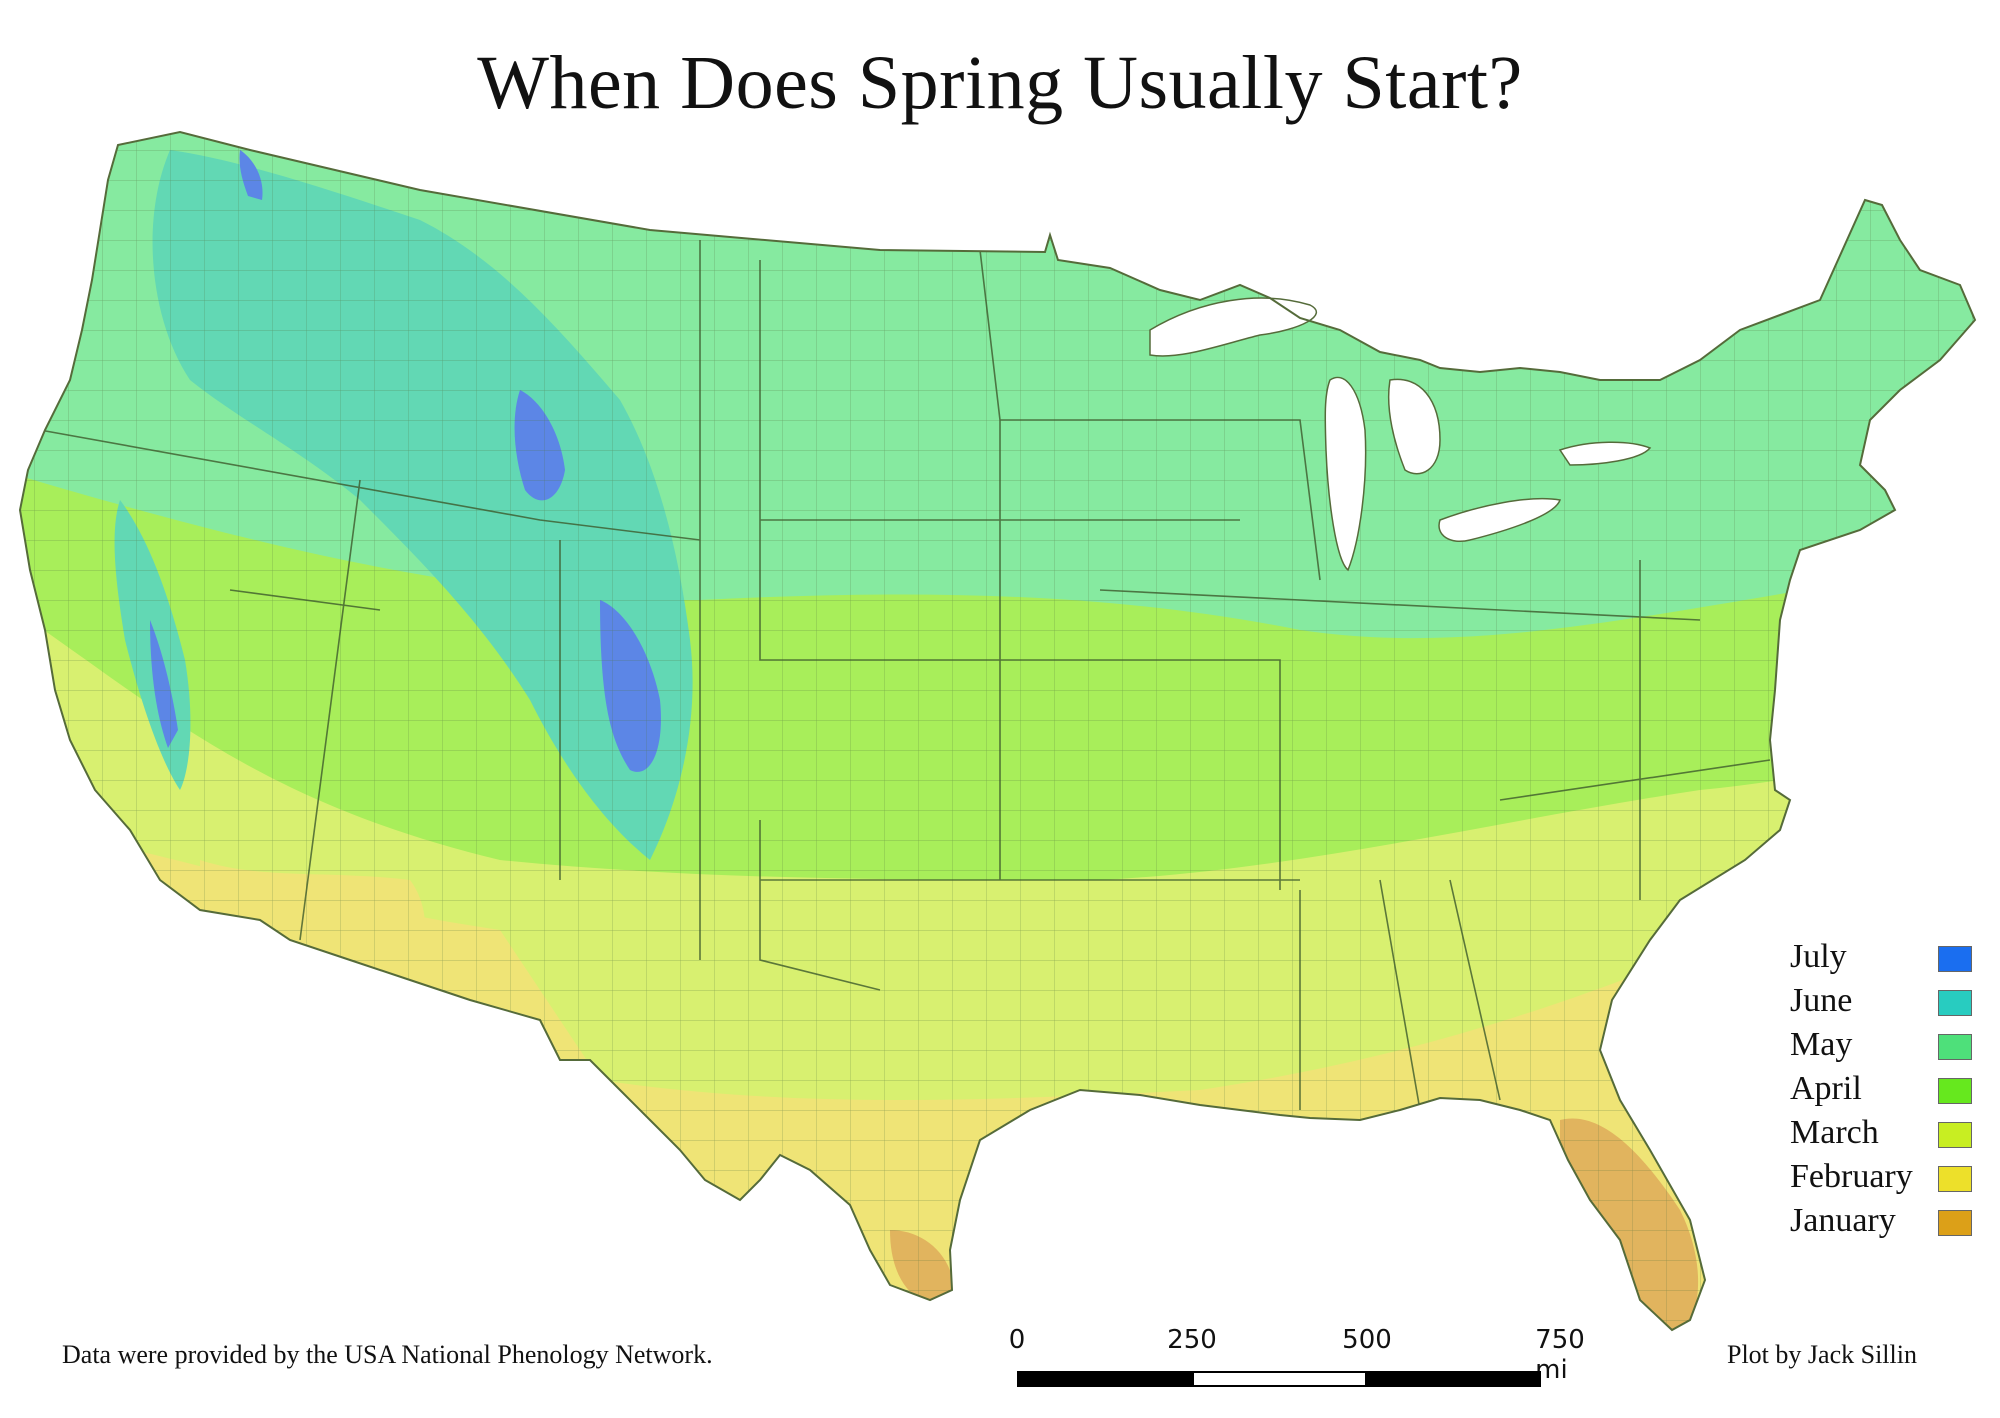 The width and height of the screenshot is (2000, 1418). I want to click on scale-tick-750: 750 mi, so click(1560, 1355).